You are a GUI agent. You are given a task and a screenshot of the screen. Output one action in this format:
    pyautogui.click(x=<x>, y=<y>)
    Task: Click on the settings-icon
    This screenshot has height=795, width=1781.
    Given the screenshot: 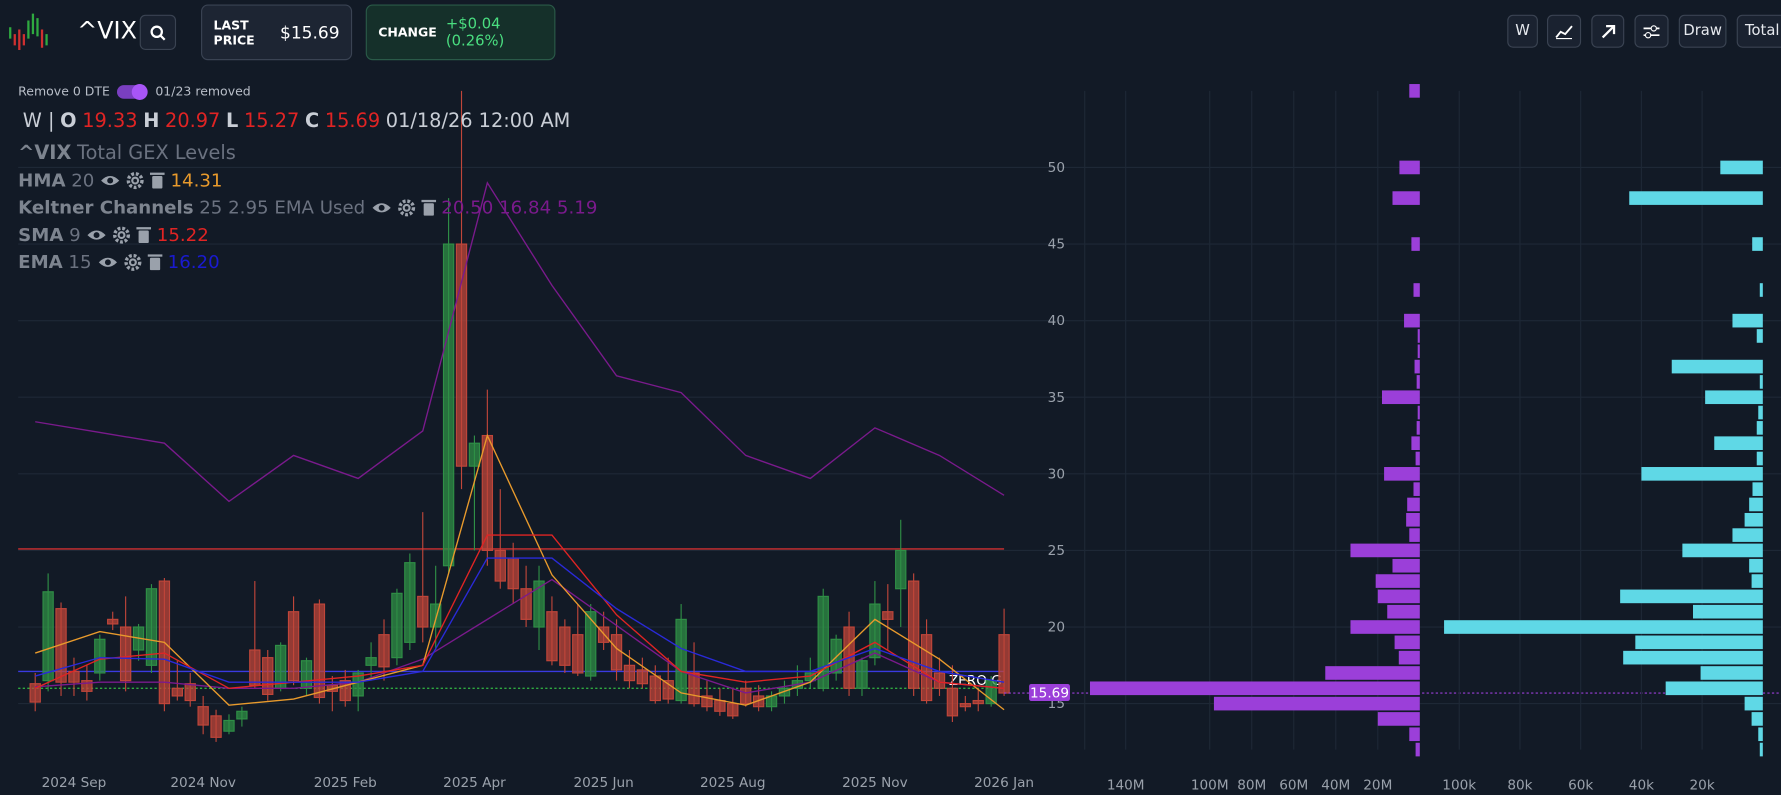 What is the action you would take?
    pyautogui.click(x=1651, y=31)
    